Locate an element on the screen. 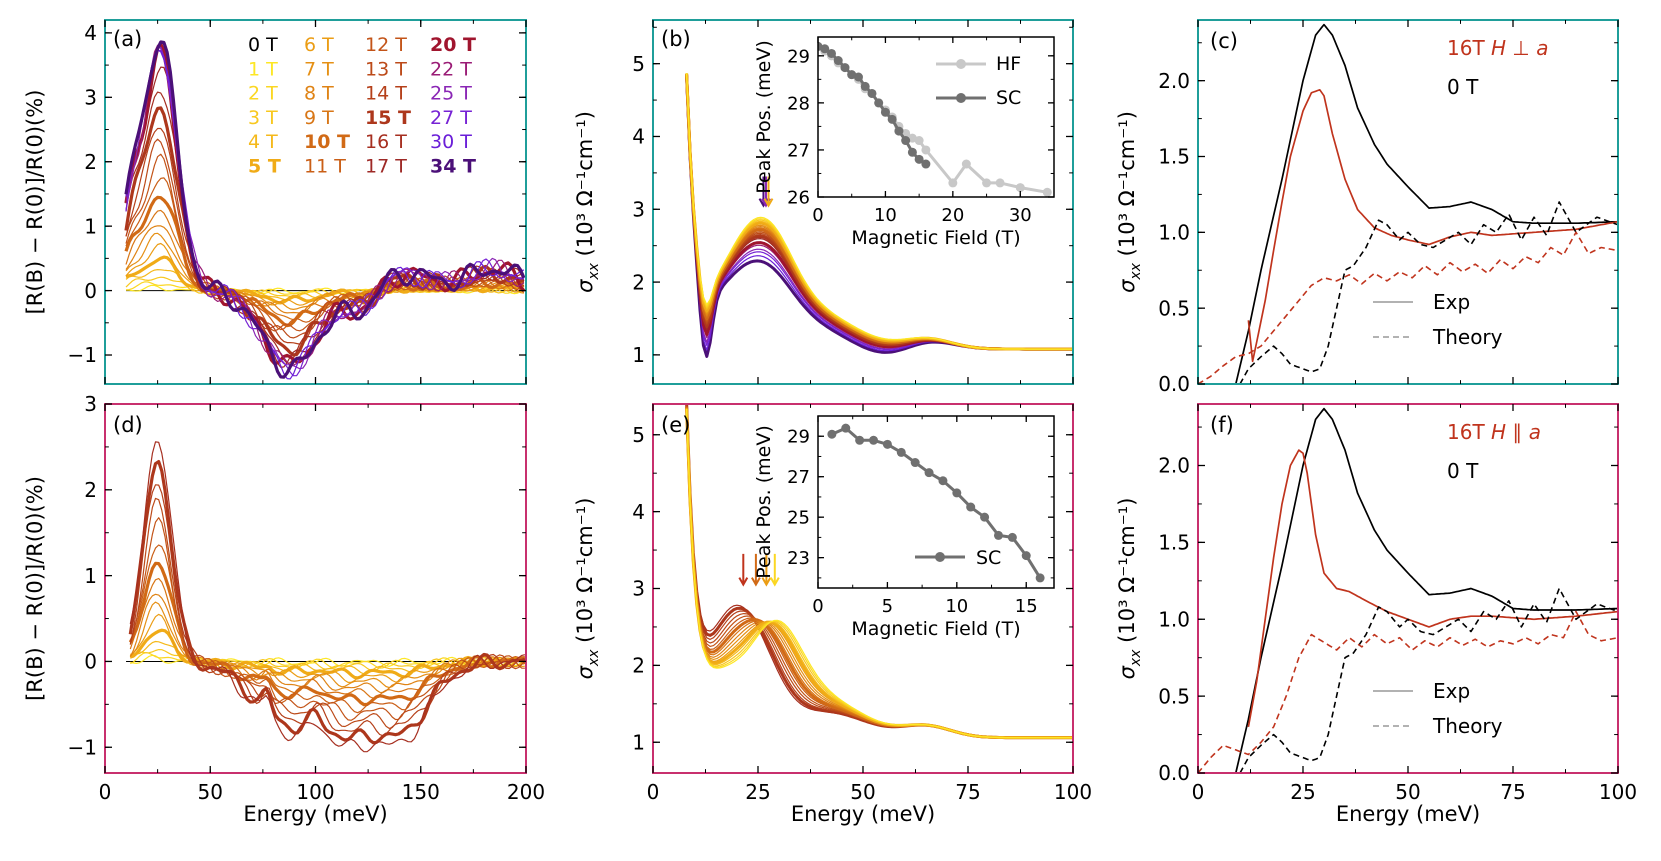 This screenshot has height=861, width=1661. panel-label: (e) is located at coordinates (675, 425).